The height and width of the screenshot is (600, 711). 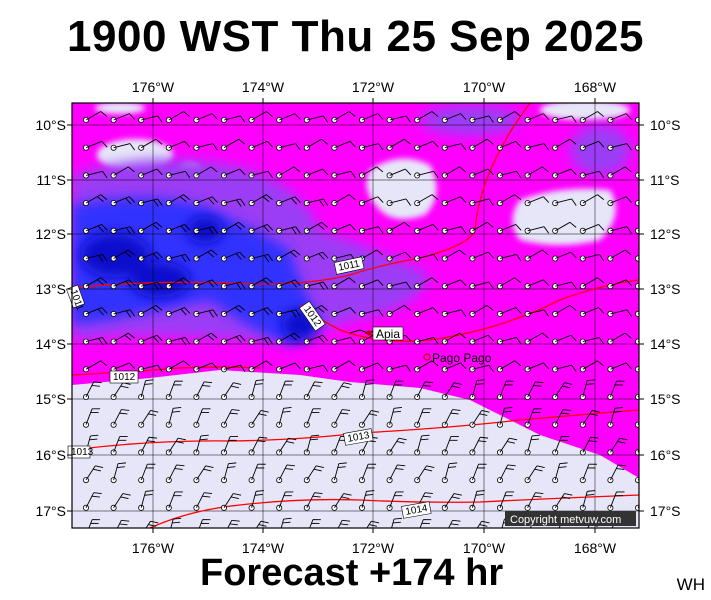 What do you see at coordinates (664, 180) in the screenshot?
I see `lat-tick-label-right: 11°S` at bounding box center [664, 180].